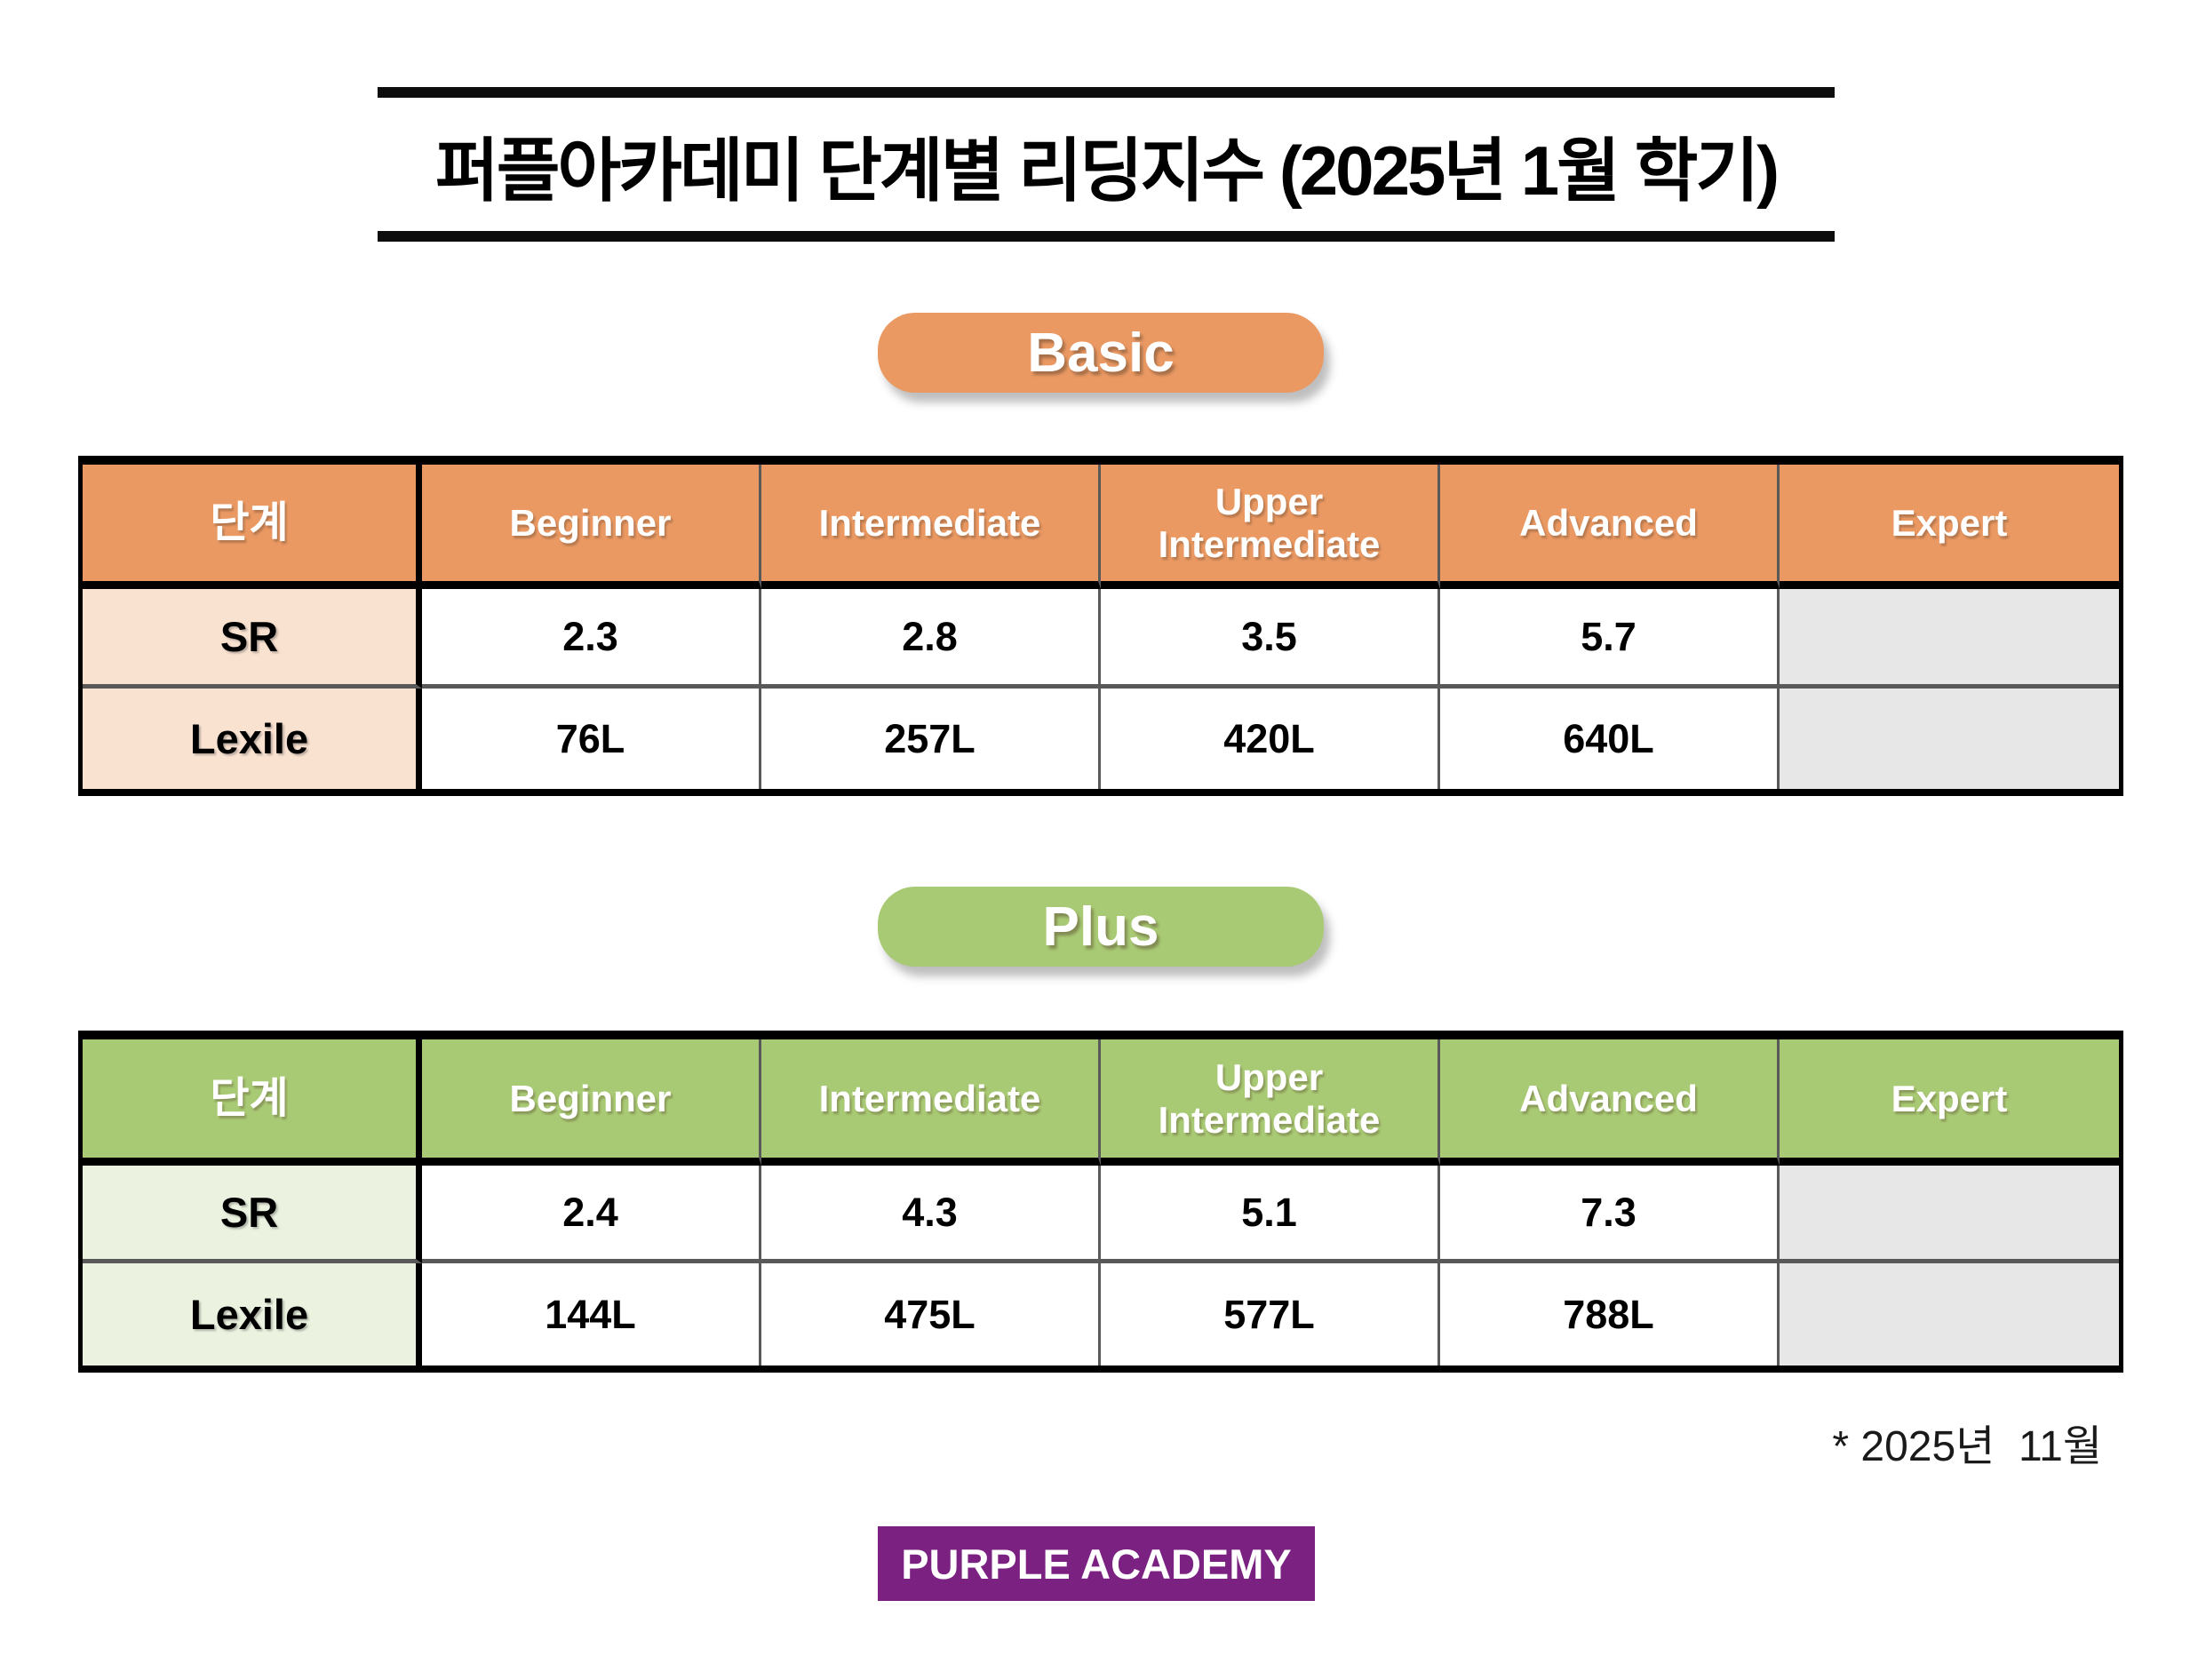  Describe the element at coordinates (931, 639) in the screenshot. I see `basic-sr-intermediate: 2.8` at that location.